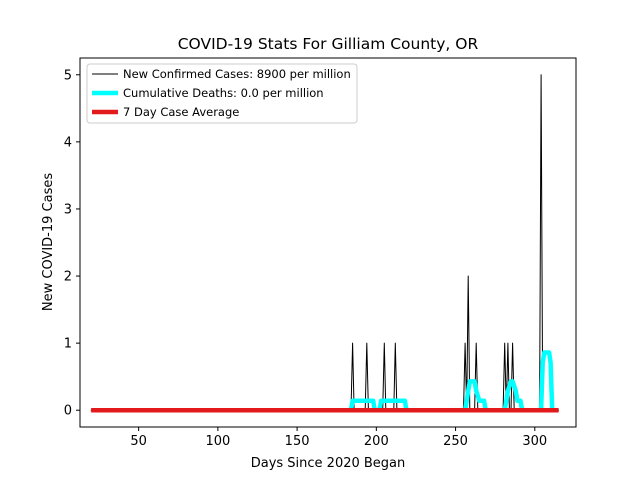 This screenshot has width=640, height=480. I want to click on y-tick-label: 2, so click(68, 277).